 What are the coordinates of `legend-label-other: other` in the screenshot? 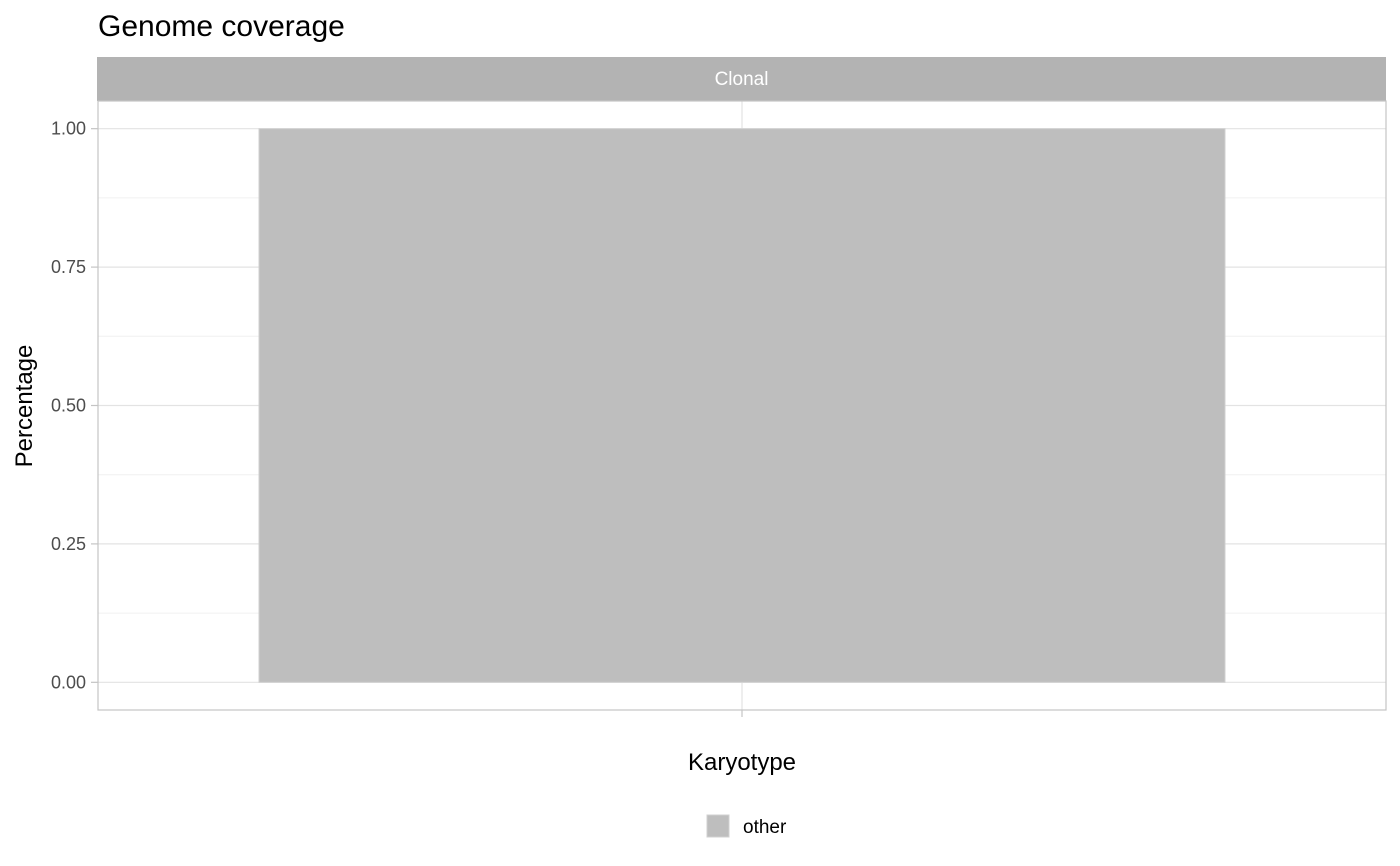 It's located at (765, 827).